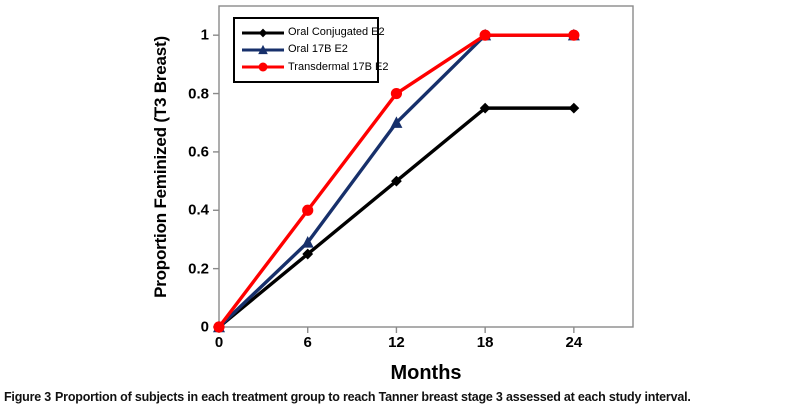 The height and width of the screenshot is (414, 795). Describe the element at coordinates (396, 342) in the screenshot. I see `x-tick-label: 12` at that location.